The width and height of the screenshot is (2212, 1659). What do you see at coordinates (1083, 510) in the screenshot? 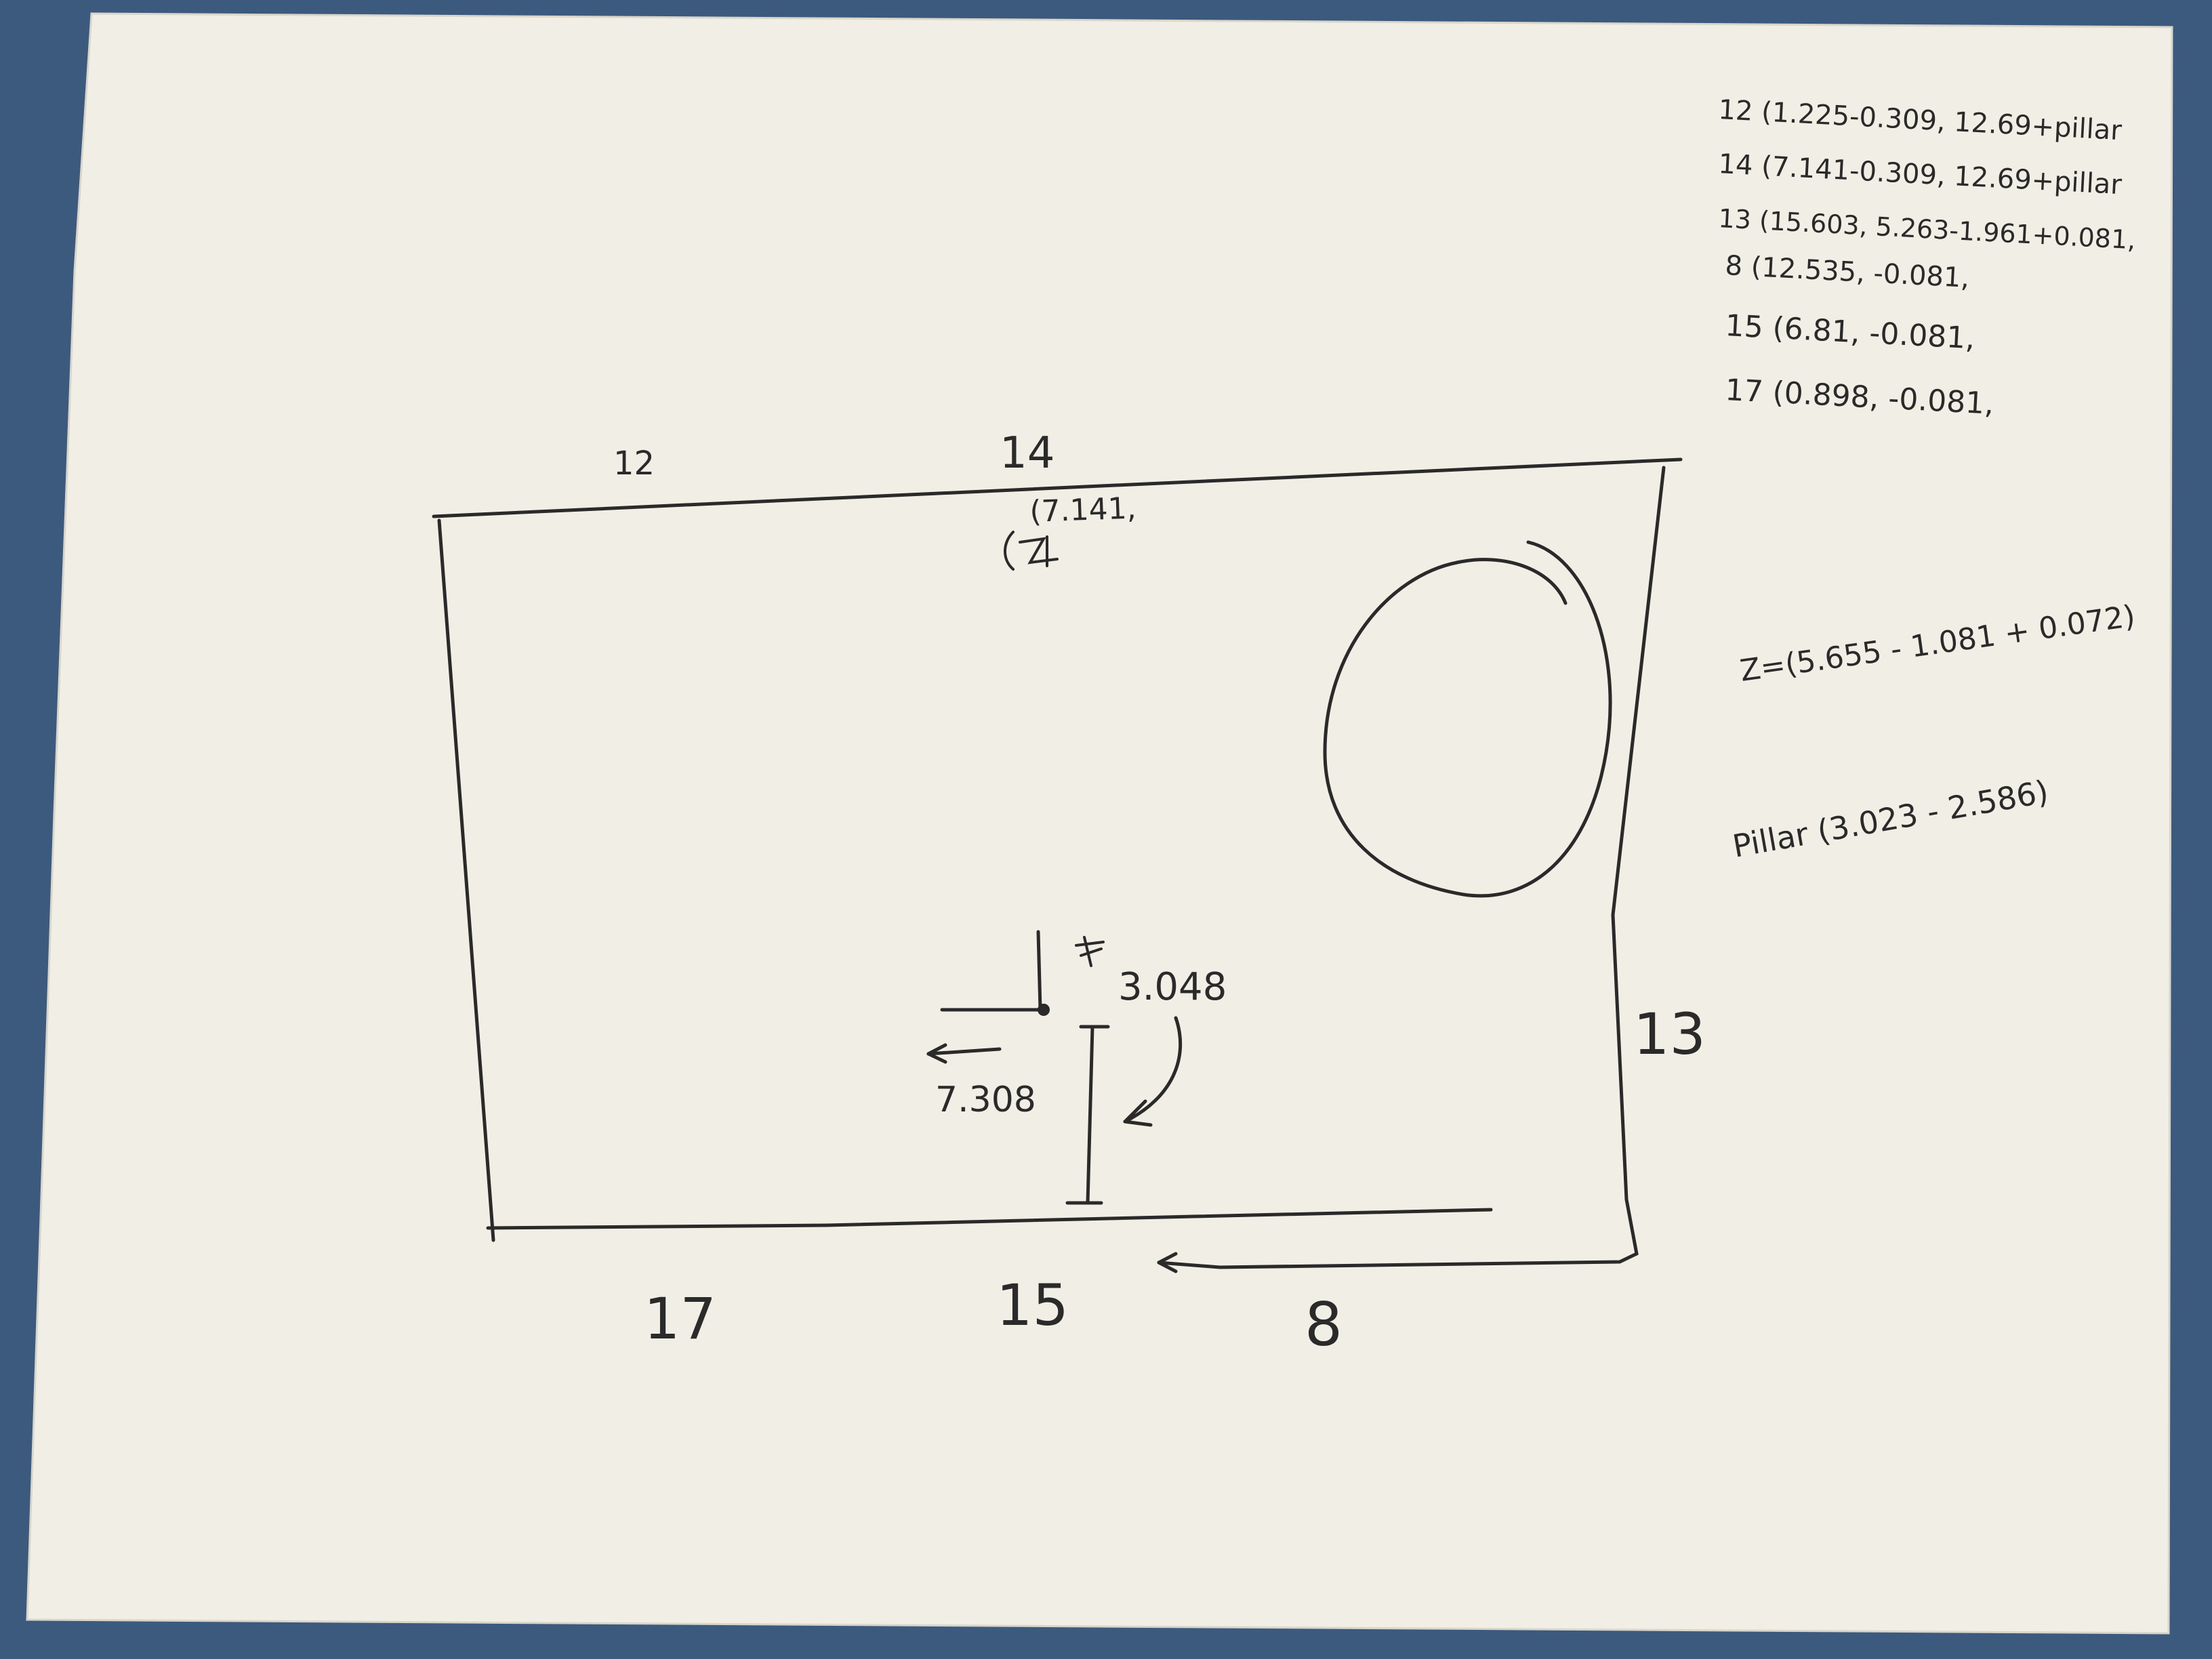
I see `label-14-coord: (7.141,` at bounding box center [1083, 510].